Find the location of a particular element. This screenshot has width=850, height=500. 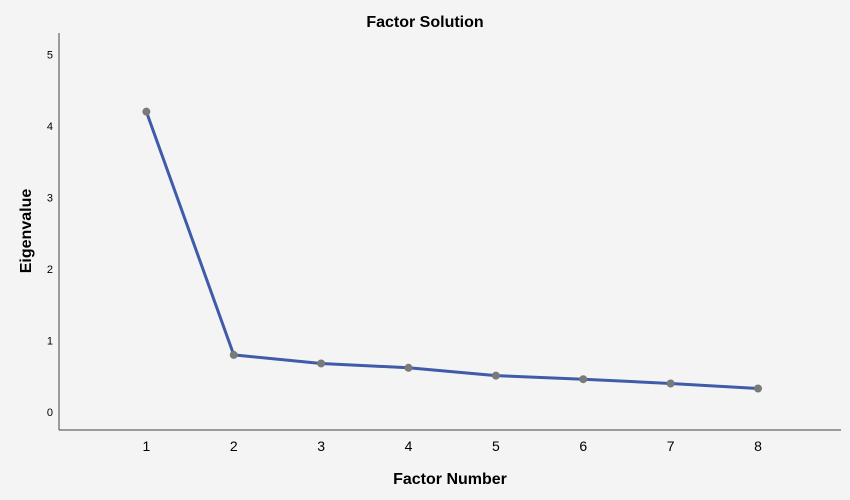

x-tick-labels: 1 2 3 4 5 6 7 8 is located at coordinates (452, 446).